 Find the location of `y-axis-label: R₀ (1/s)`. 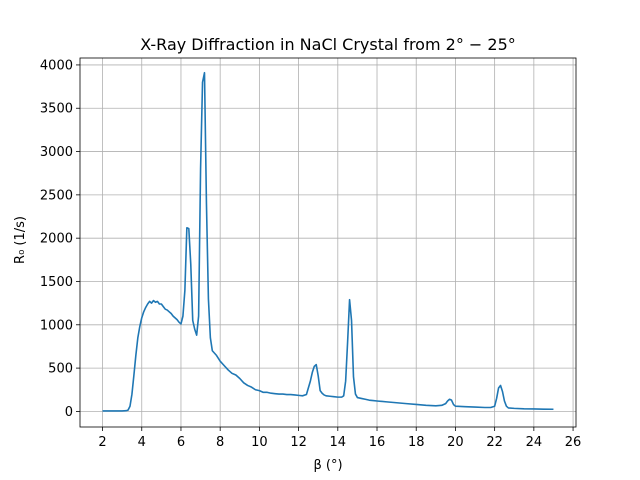

y-axis-label: R₀ (1/s) is located at coordinates (20, 240).